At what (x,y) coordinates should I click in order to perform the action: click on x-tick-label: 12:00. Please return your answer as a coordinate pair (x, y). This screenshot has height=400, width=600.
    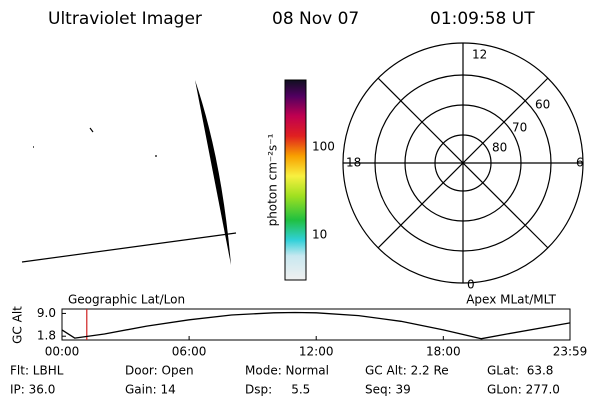
    Looking at the image, I should click on (316, 352).